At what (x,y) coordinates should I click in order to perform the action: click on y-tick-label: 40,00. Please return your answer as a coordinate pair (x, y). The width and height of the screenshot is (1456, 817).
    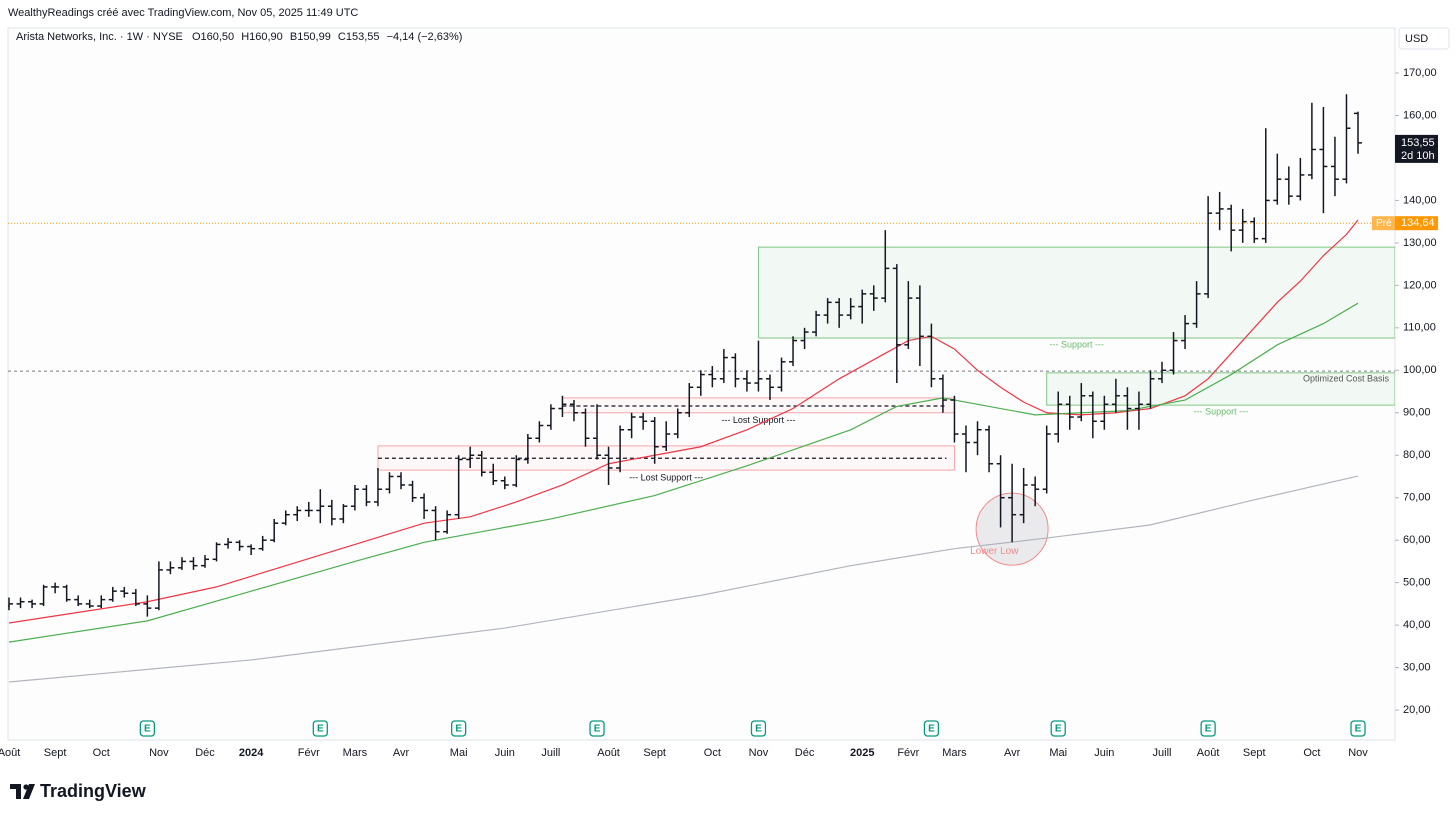
    Looking at the image, I should click on (1417, 625).